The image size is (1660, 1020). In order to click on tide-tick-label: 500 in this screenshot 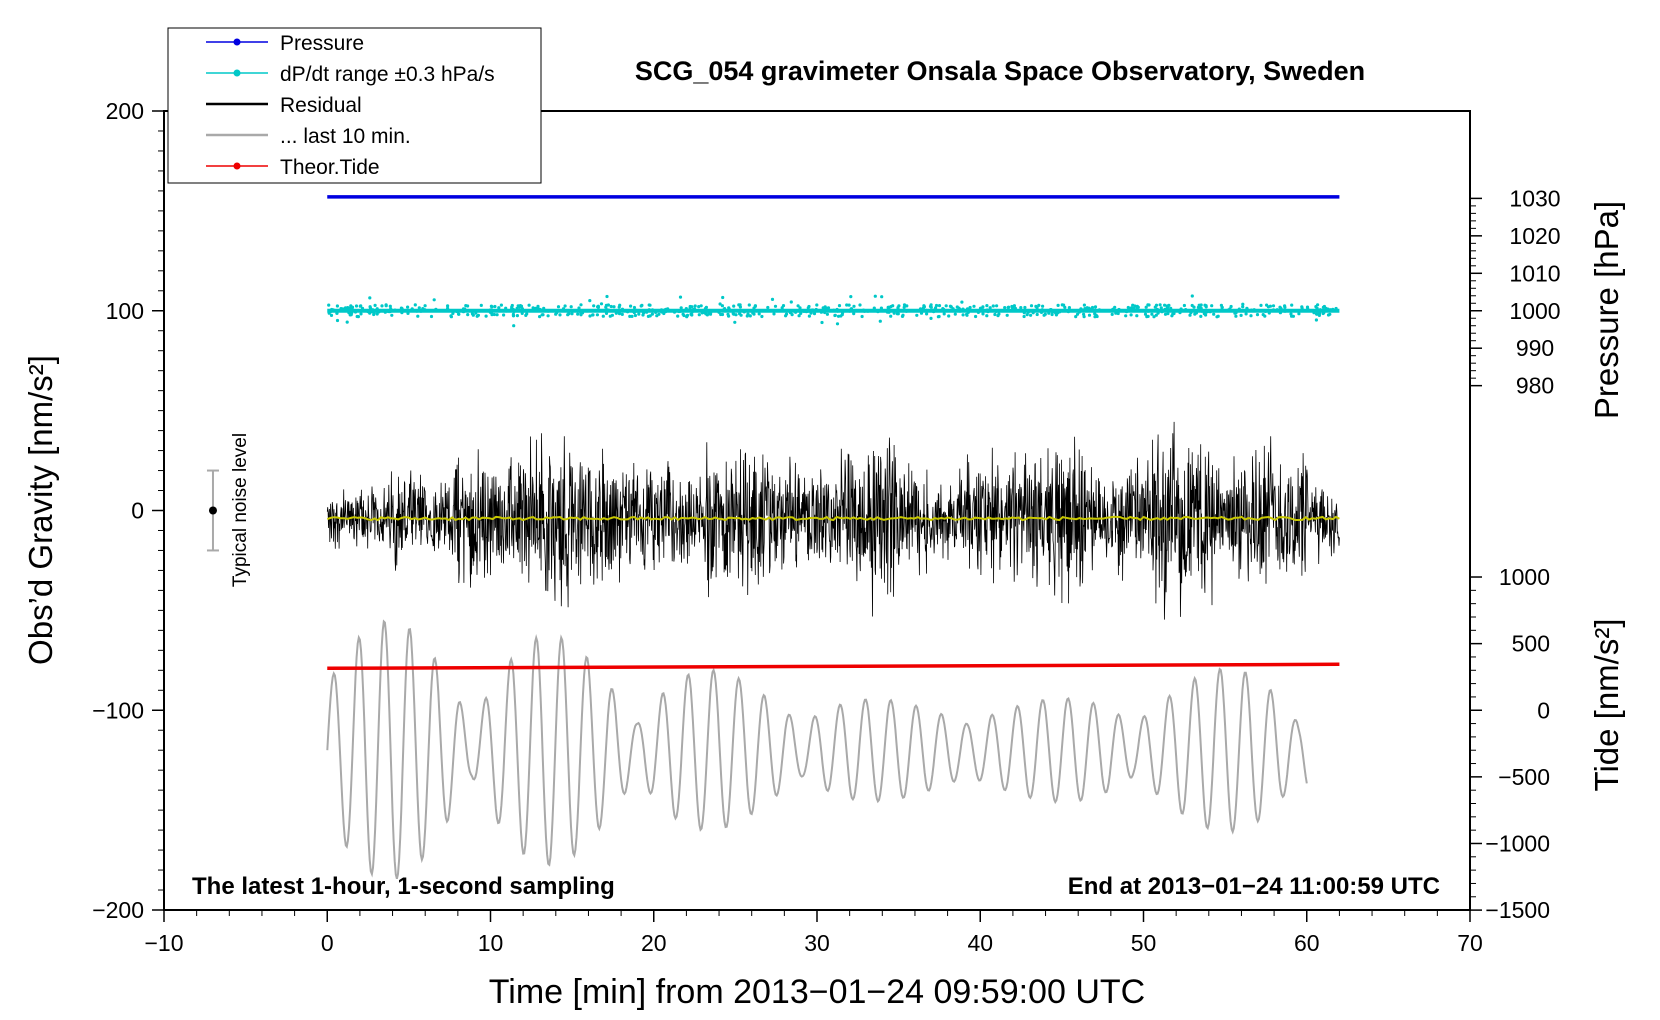, I will do `click(1531, 644)`.